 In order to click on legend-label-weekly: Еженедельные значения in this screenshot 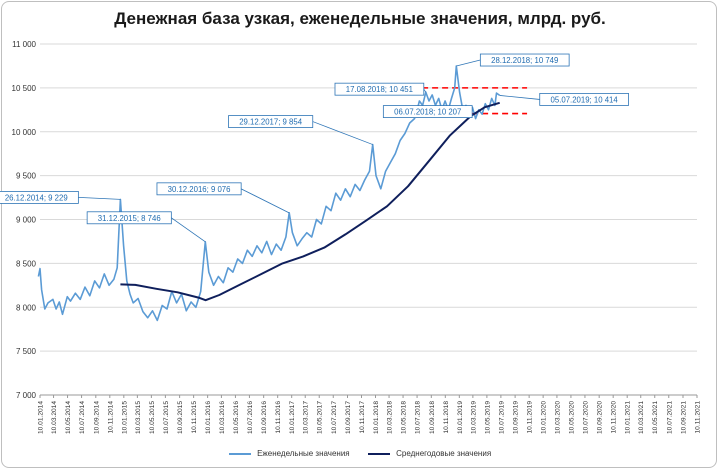, I will do `click(303, 453)`.